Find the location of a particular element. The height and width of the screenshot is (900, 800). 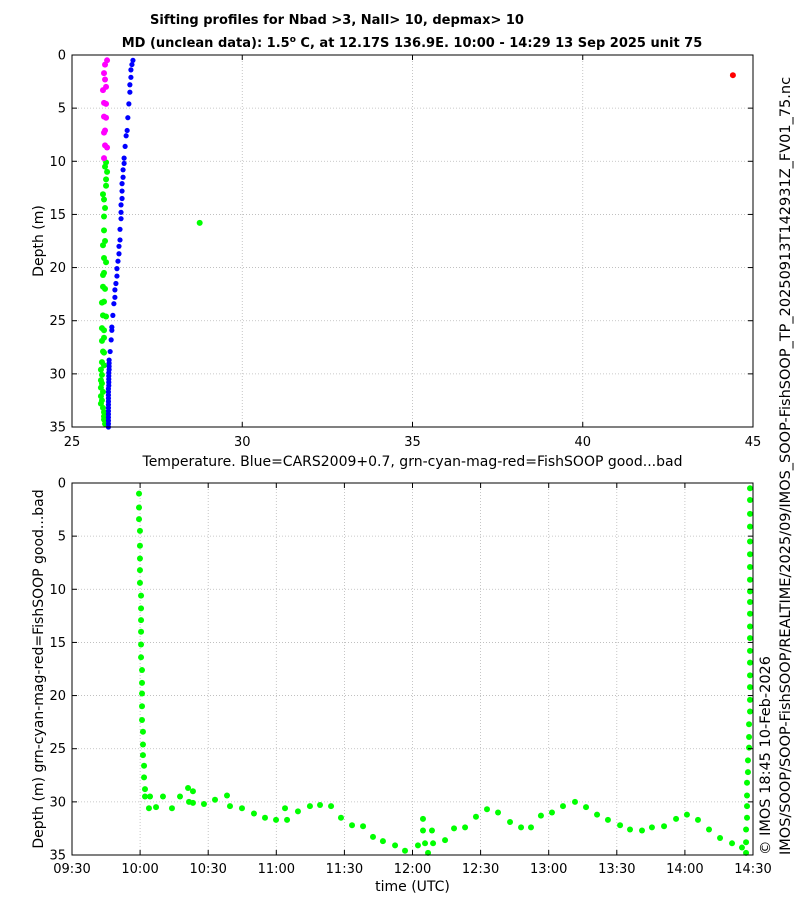

x-tick-label: 12:30 is located at coordinates (480, 869).